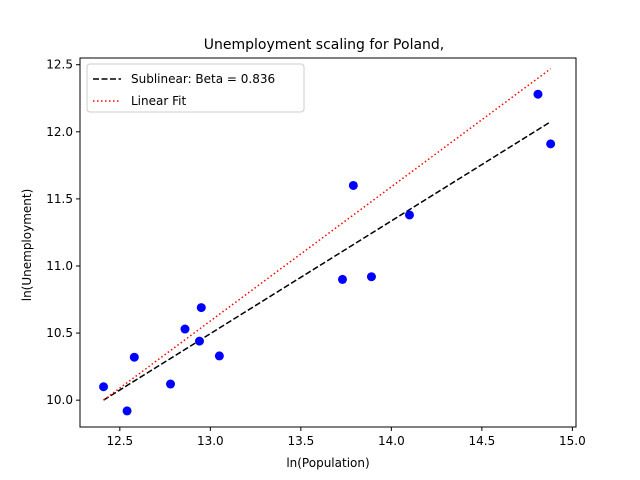 This screenshot has height=480, width=640. Describe the element at coordinates (203, 79) in the screenshot. I see `legend-label-0: Sublinear: Beta = 0.836` at that location.